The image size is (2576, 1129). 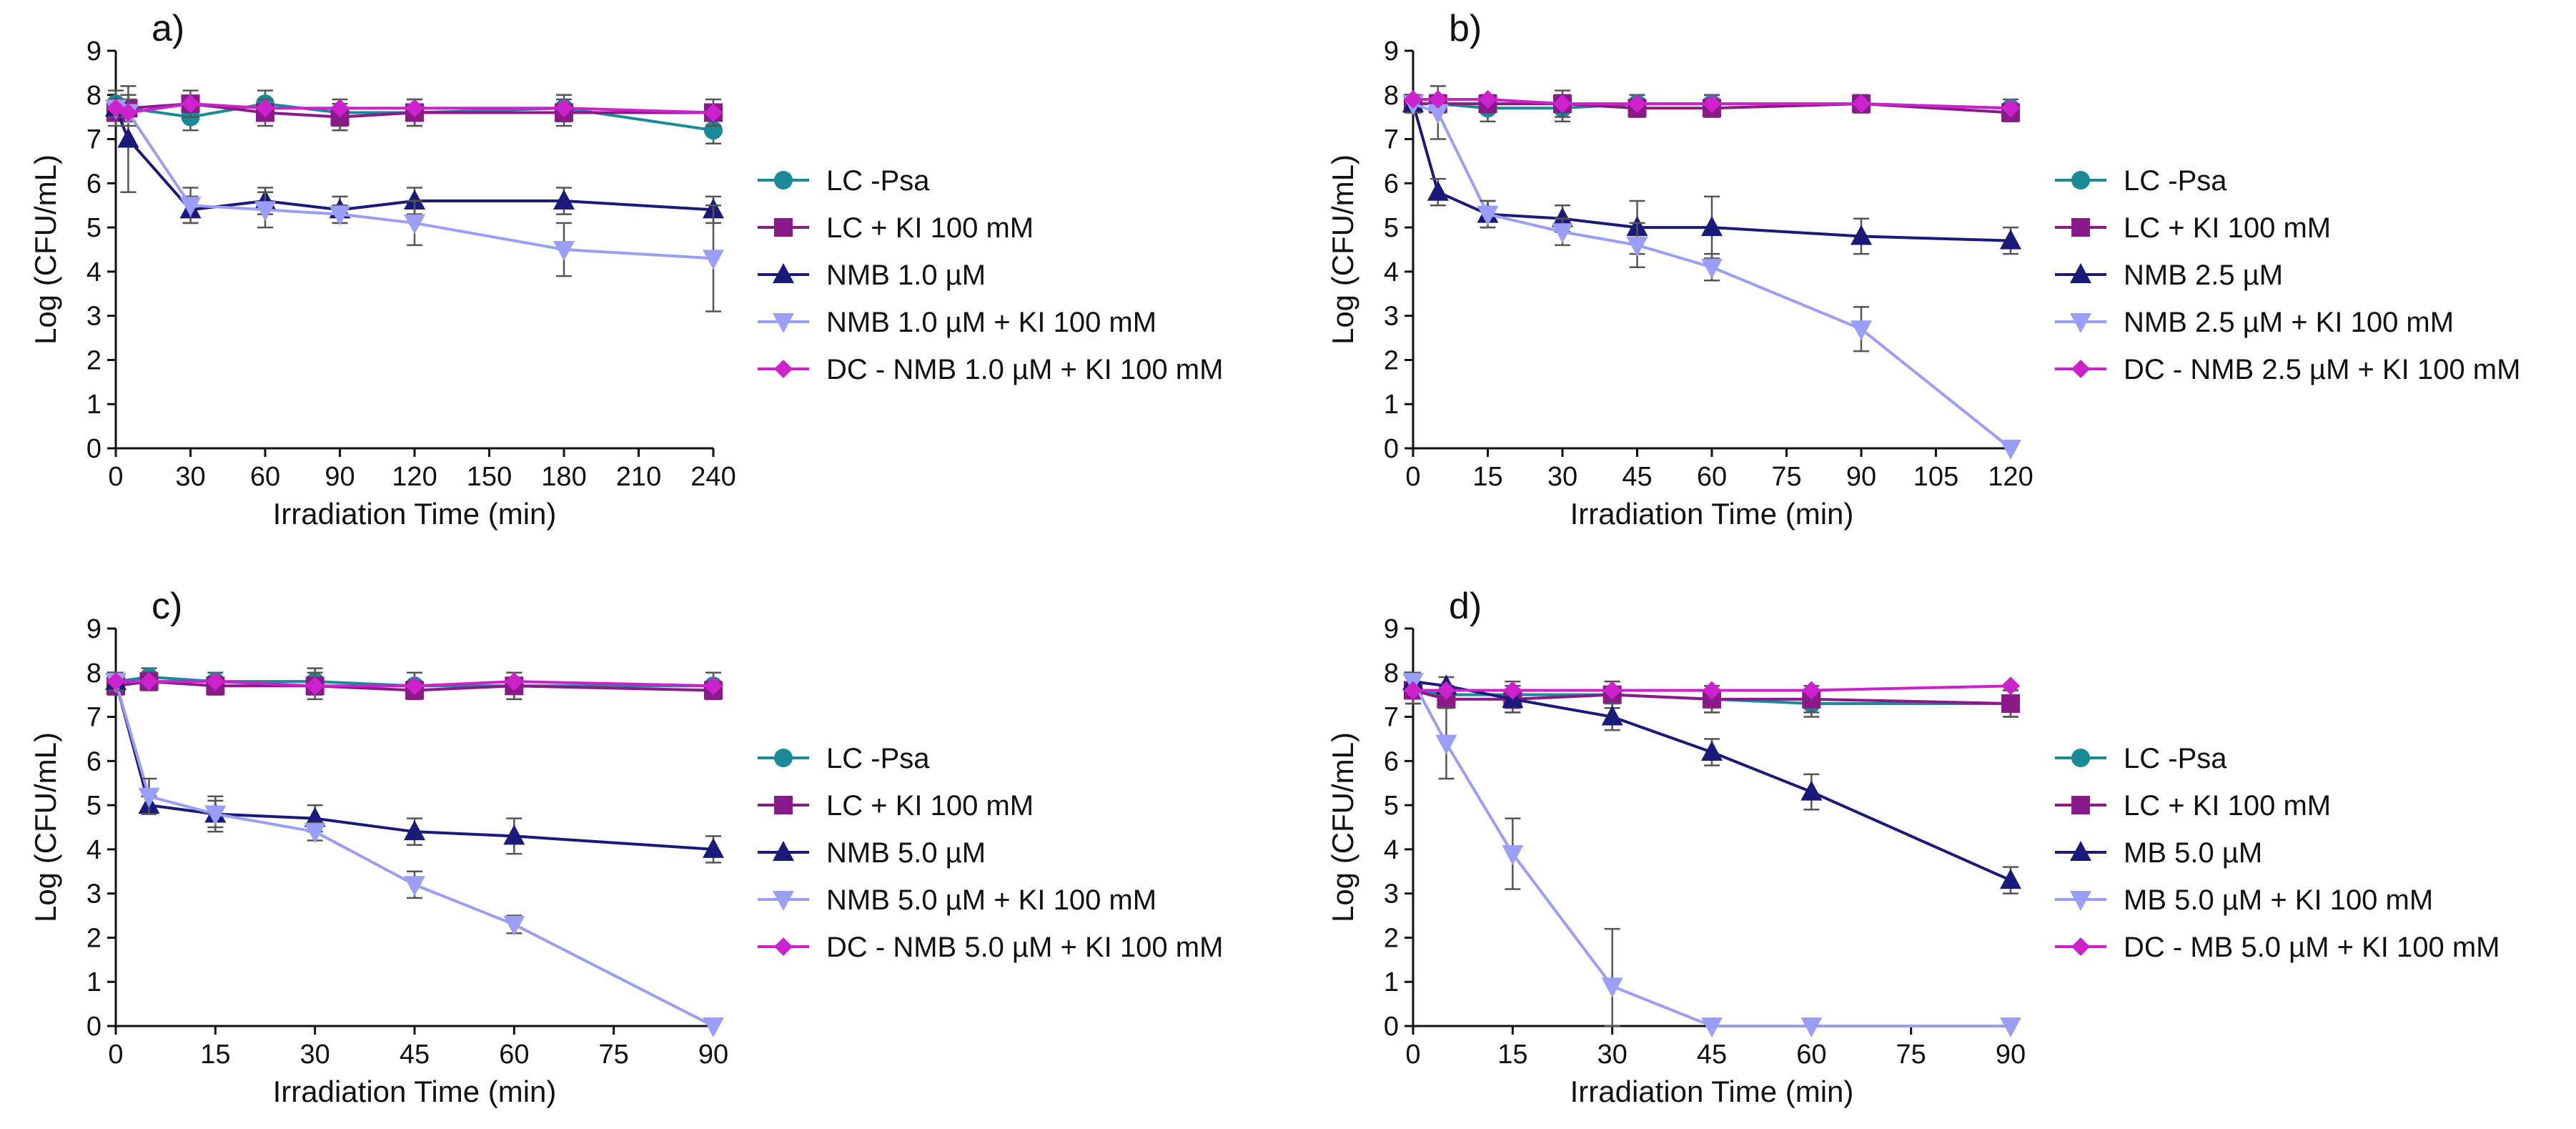 What do you see at coordinates (2169, 275) in the screenshot?
I see `legend-item: NMB 2.5 µM` at bounding box center [2169, 275].